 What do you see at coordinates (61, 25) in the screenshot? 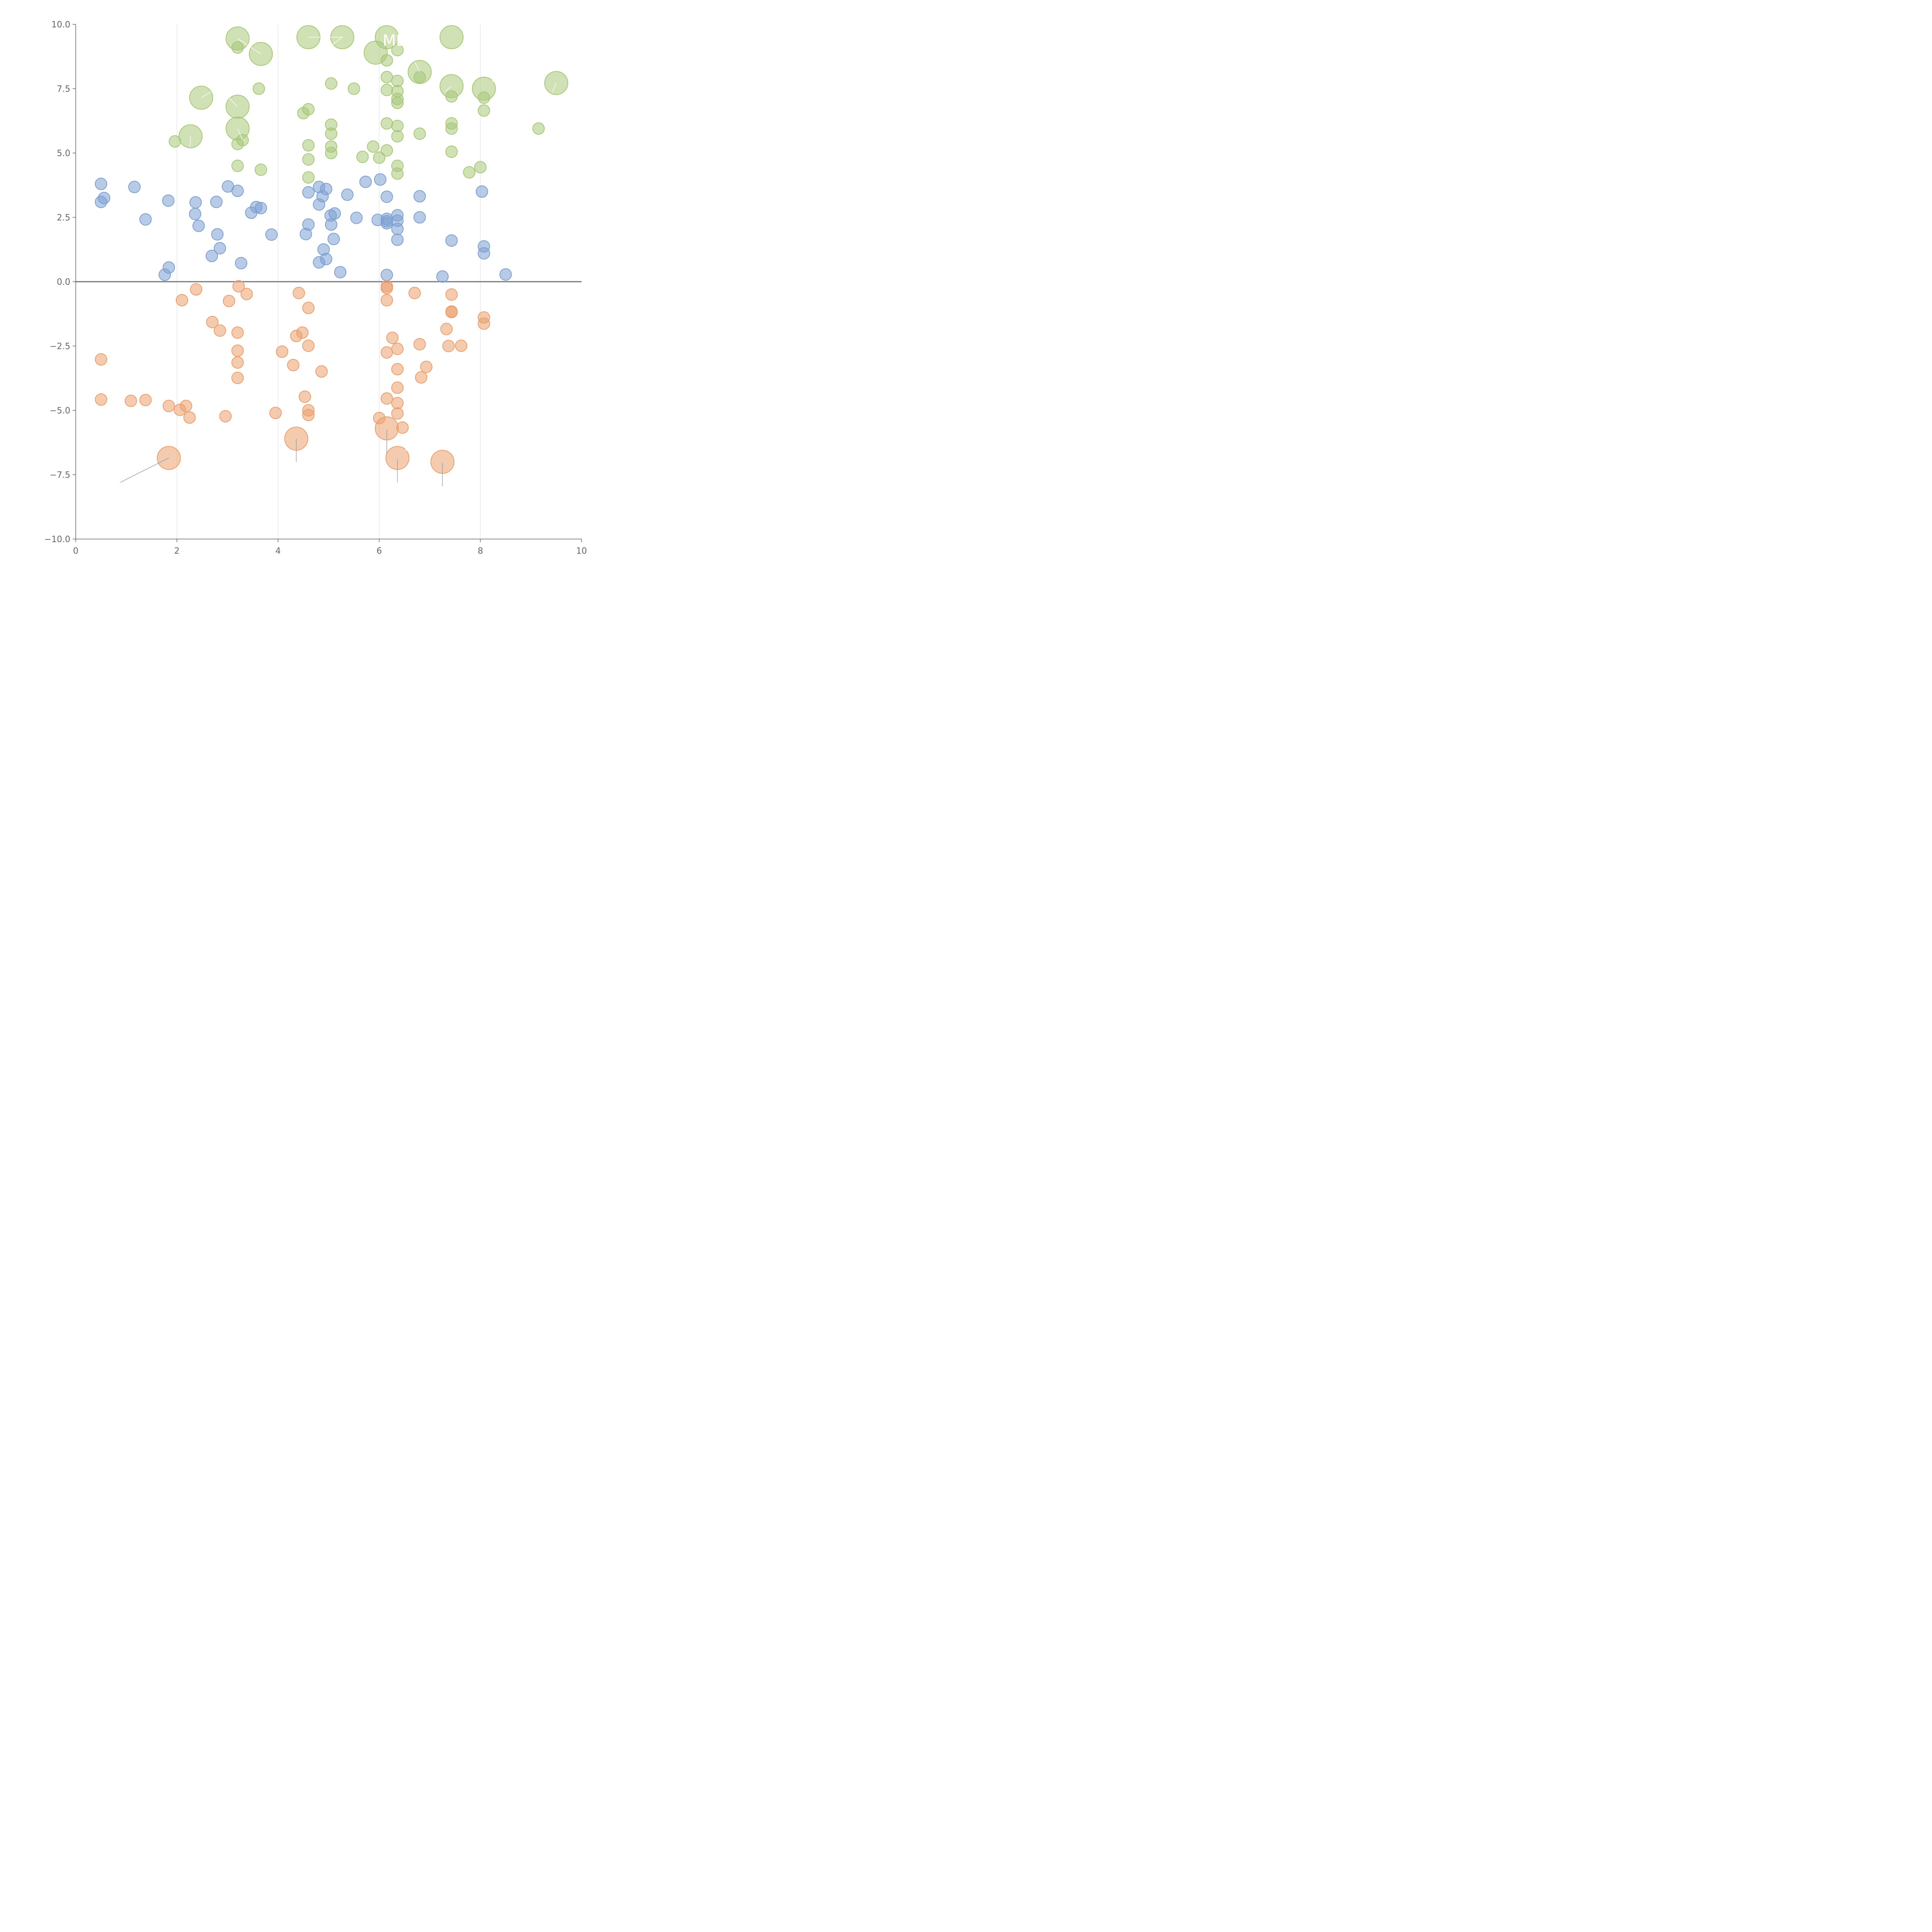
I see `y-tick-label-0: 10.0` at bounding box center [61, 25].